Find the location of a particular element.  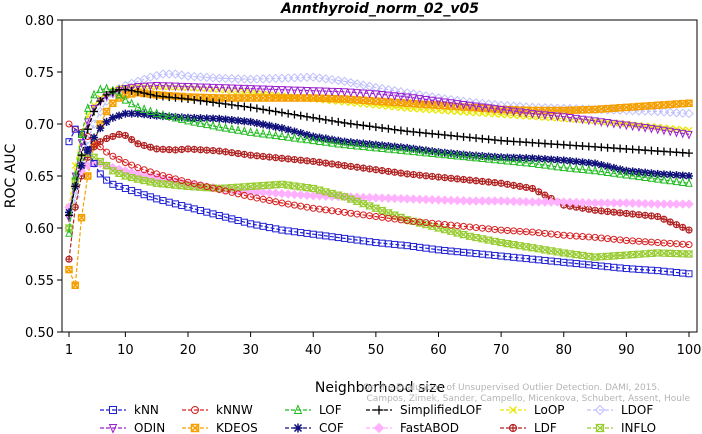

legend-label: ODIN is located at coordinates (149, 427).